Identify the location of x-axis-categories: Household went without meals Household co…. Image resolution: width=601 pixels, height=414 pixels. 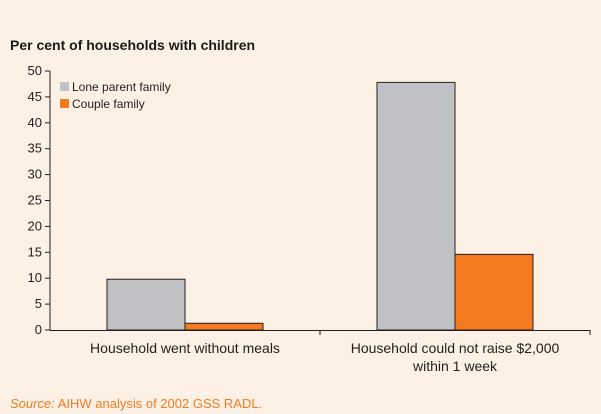
(324, 357).